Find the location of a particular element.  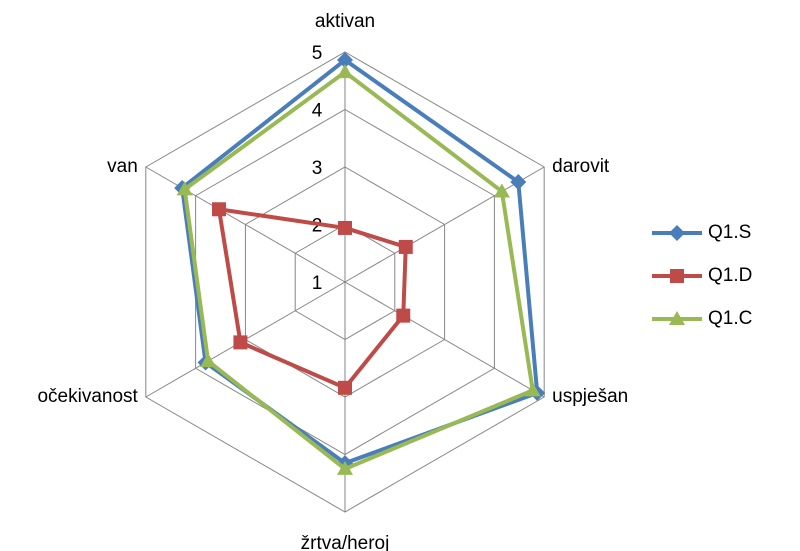

legend-label: Q1.C is located at coordinates (730, 318).